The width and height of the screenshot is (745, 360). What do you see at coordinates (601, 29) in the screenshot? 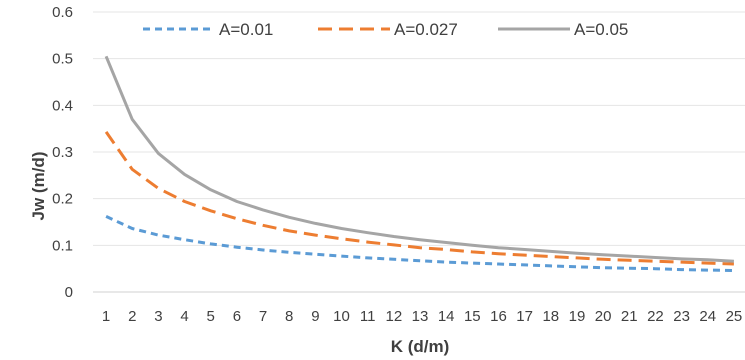
I see `legend-label: A=0.05` at bounding box center [601, 29].